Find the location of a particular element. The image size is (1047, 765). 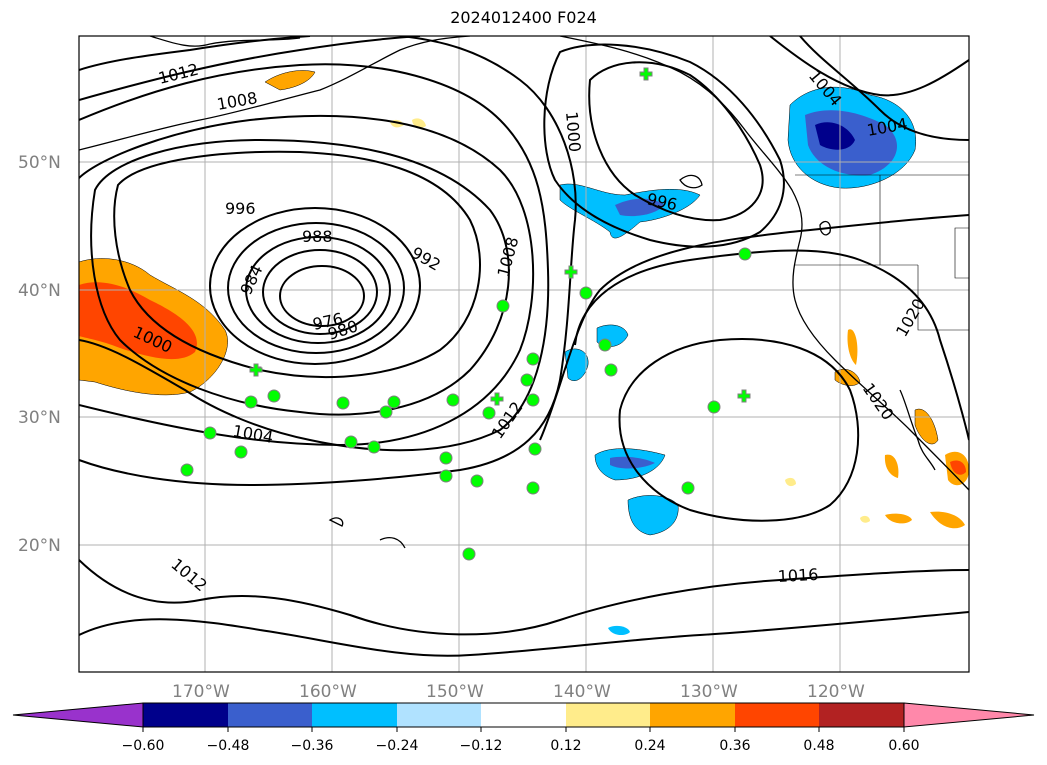

lat-label: 20°N is located at coordinates (39, 546).